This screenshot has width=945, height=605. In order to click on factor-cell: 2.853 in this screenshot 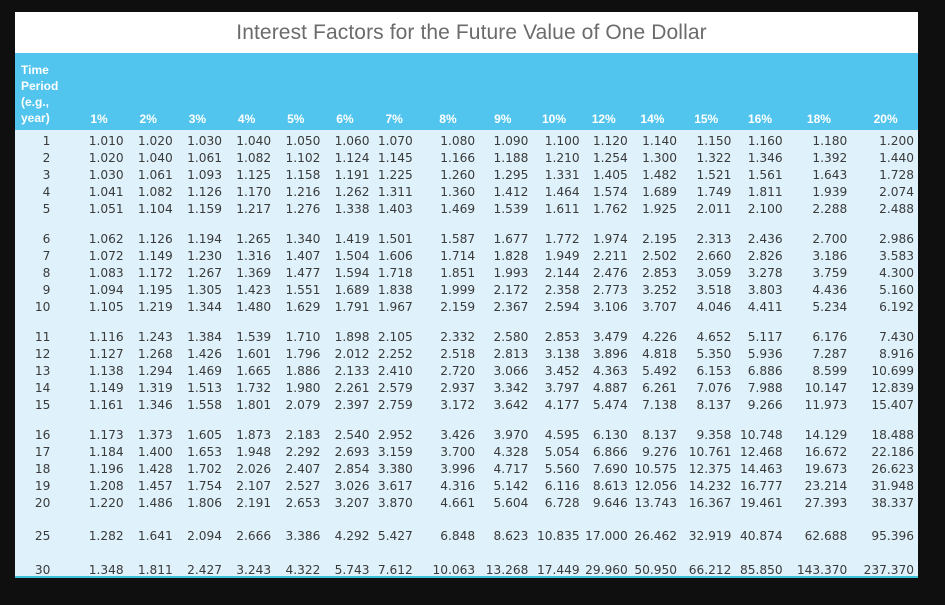, I will do `click(659, 273)`.